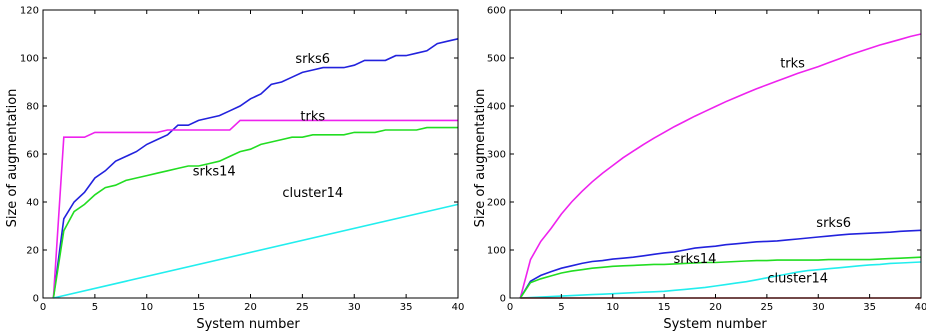  I want to click on chart-right-series-label-trks: trks, so click(792, 64).